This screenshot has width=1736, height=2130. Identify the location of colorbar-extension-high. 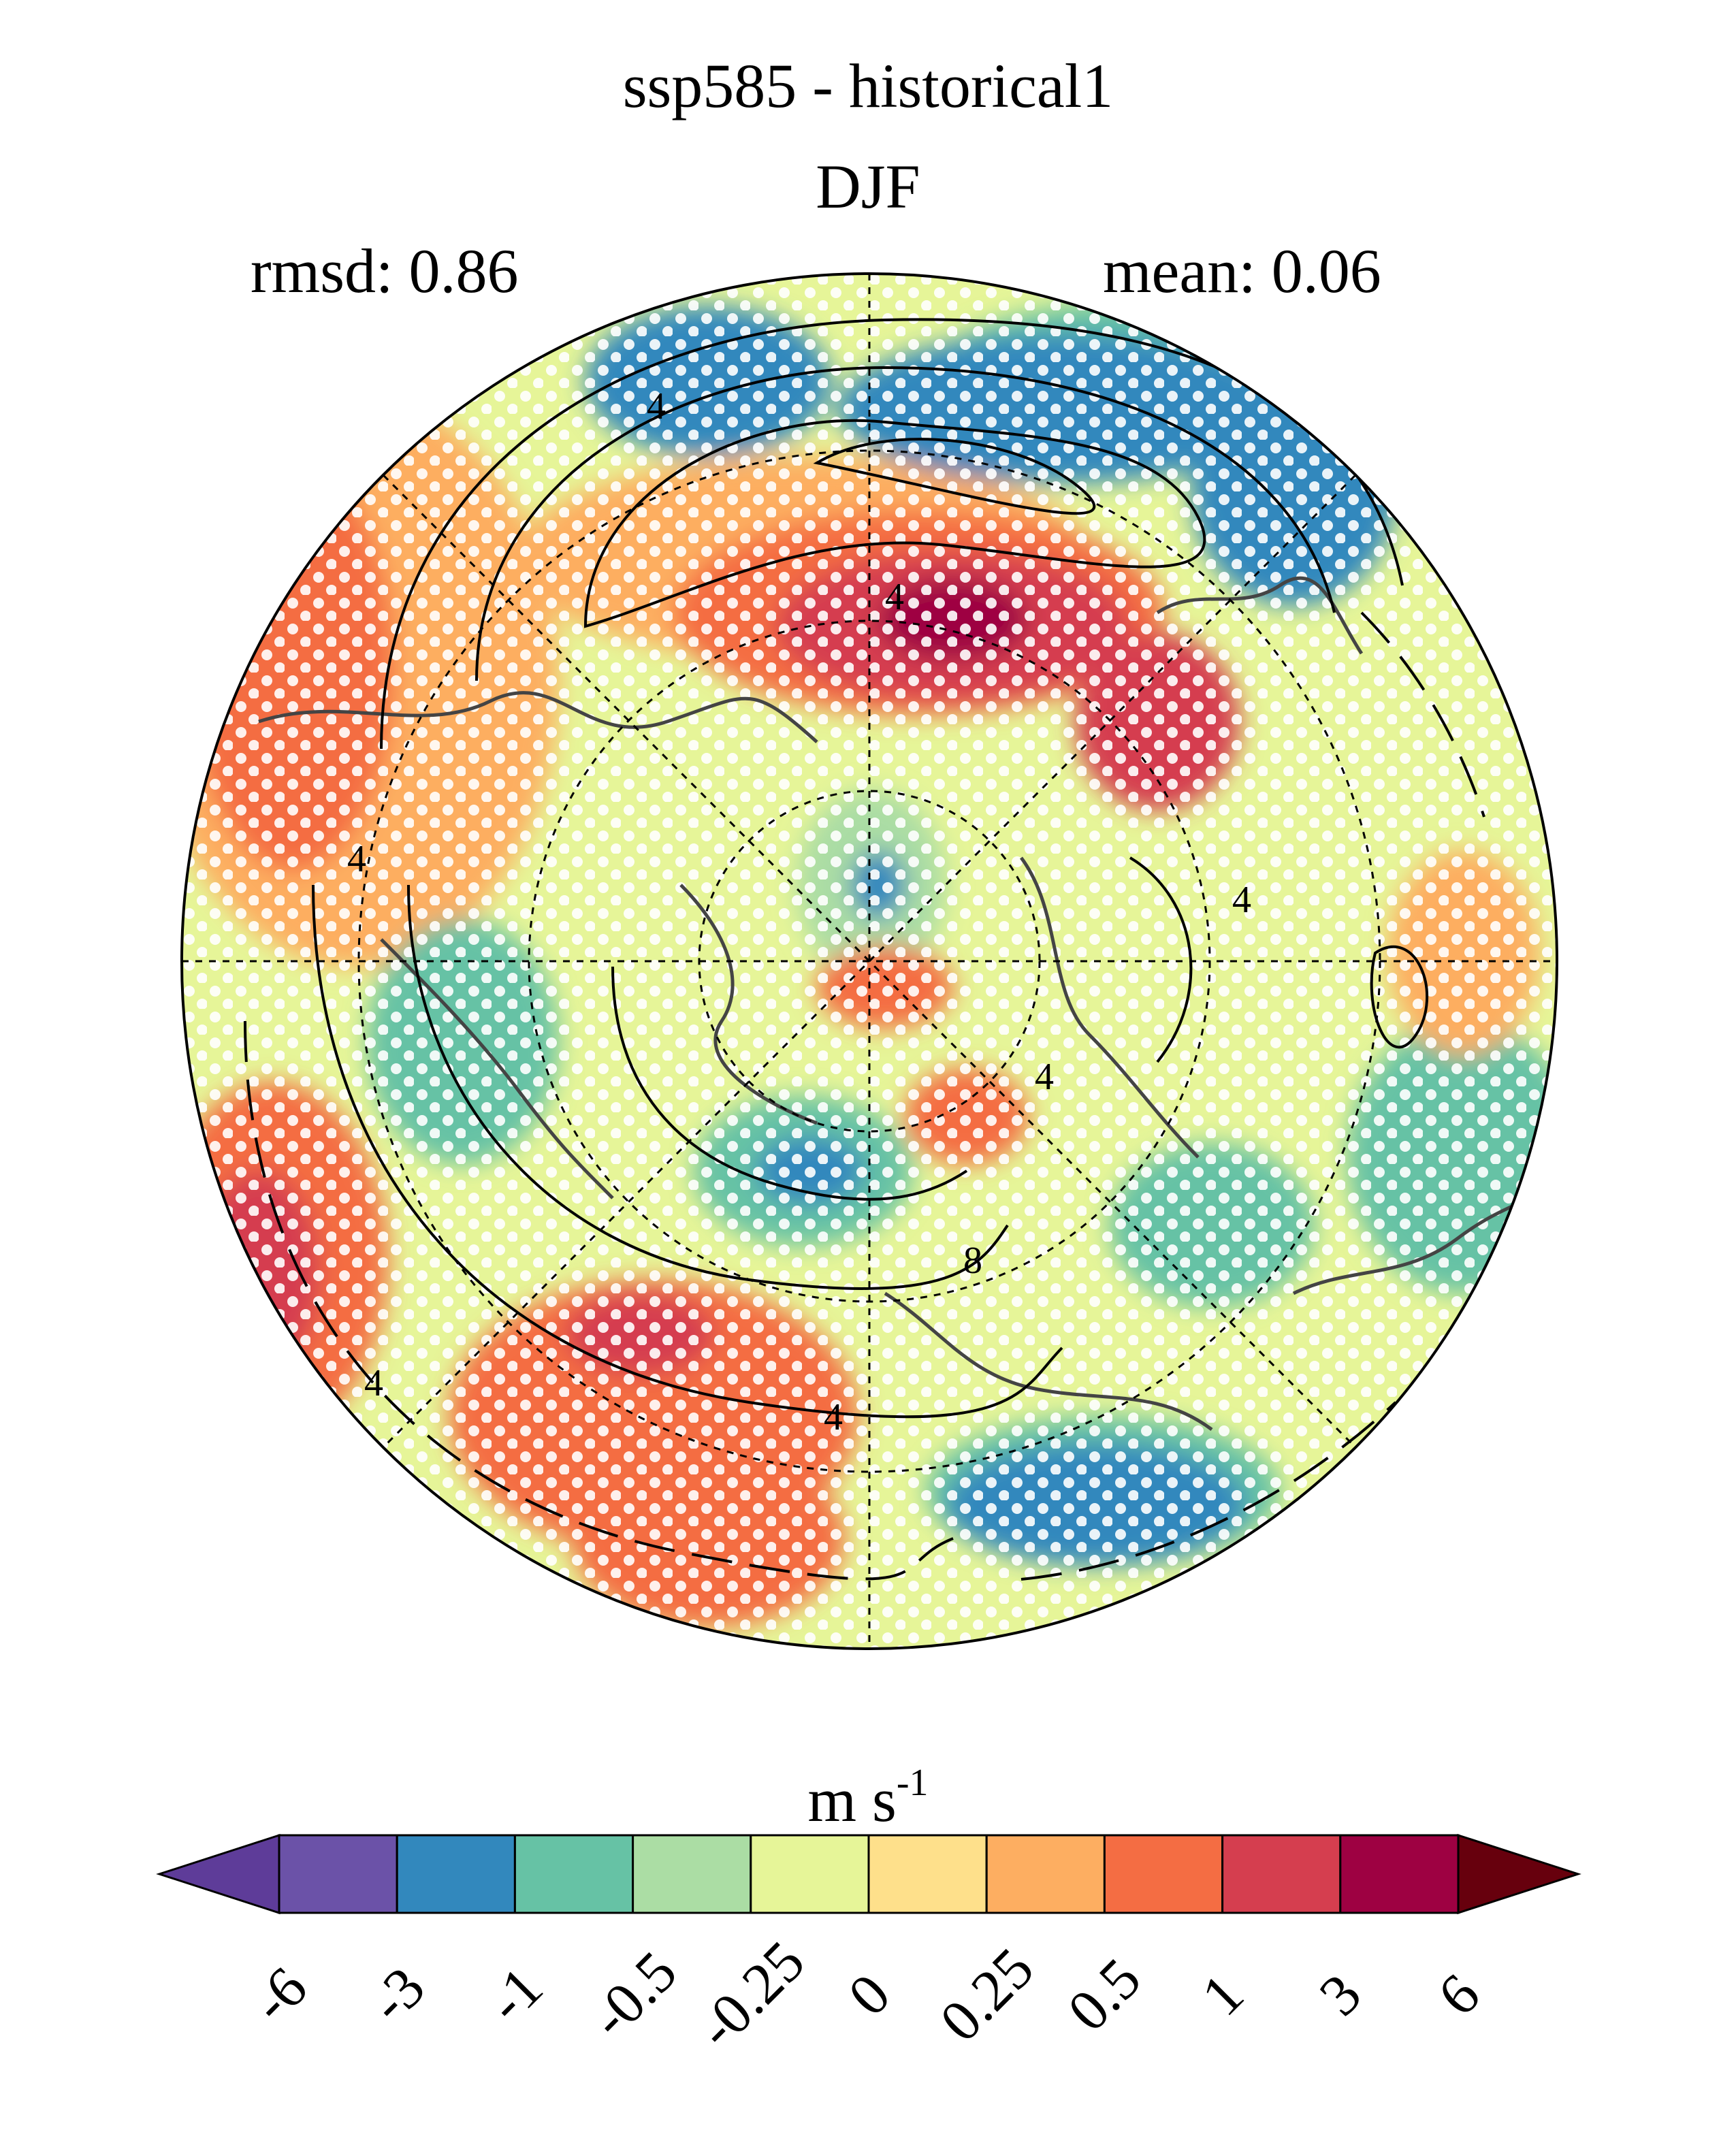
(1519, 1874).